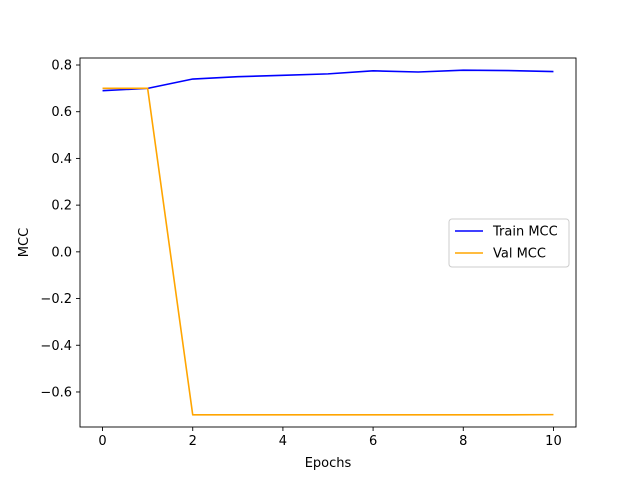  I want to click on y-tick-label: −0.6, so click(56, 392).